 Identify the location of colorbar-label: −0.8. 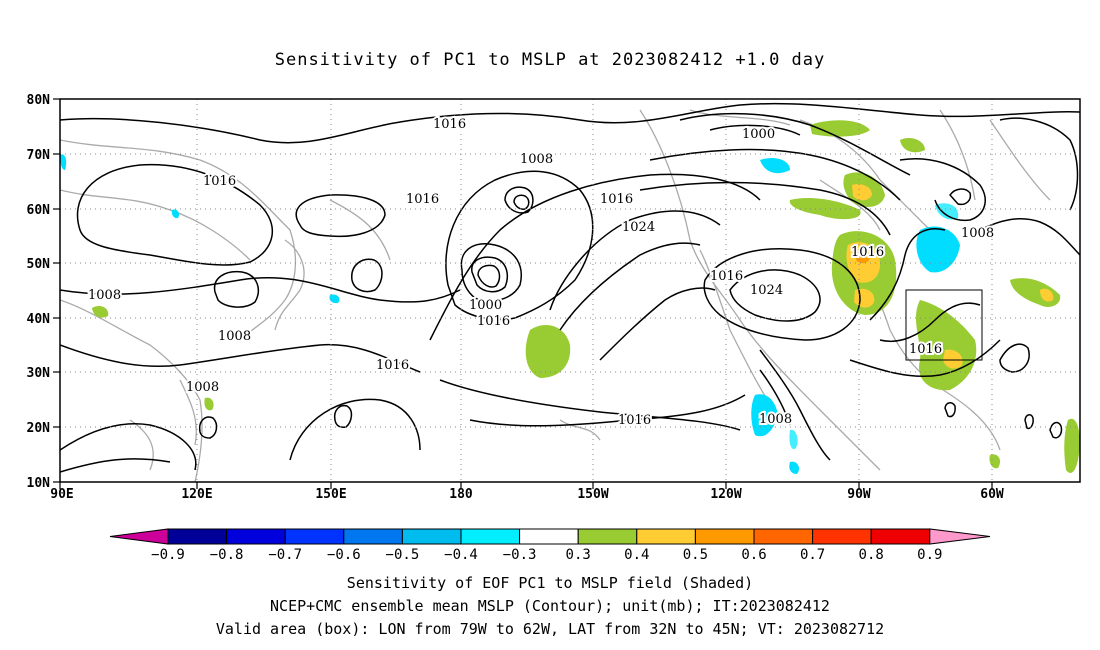
(227, 555).